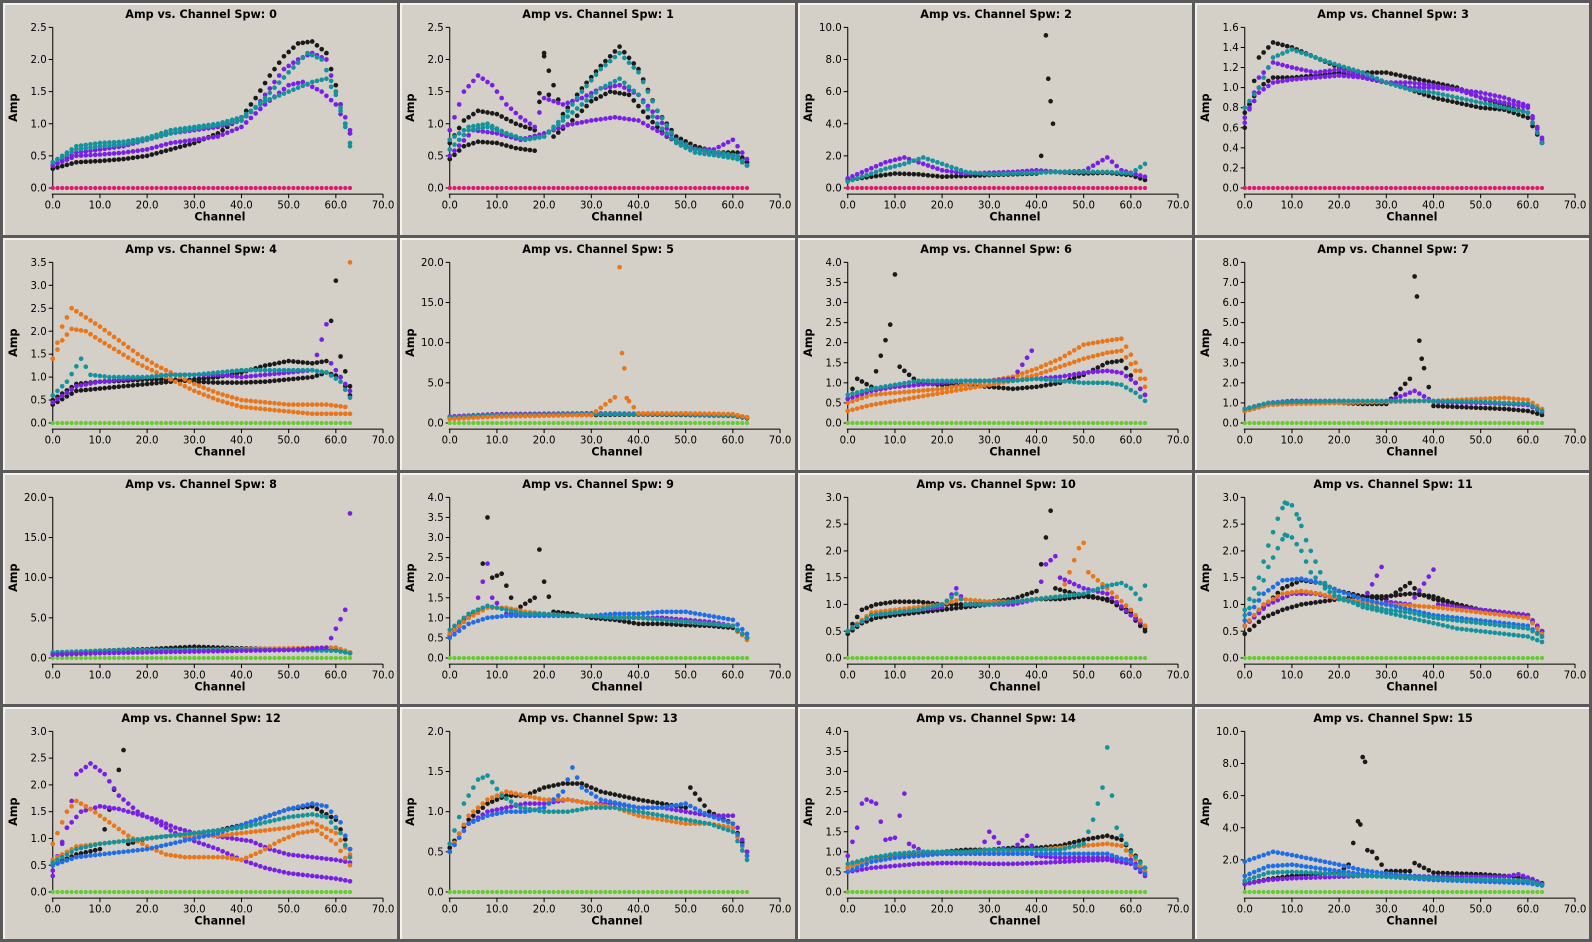  Describe the element at coordinates (996, 249) in the screenshot. I see `chart-title: Amp vs. Channel Spw: 6` at that location.